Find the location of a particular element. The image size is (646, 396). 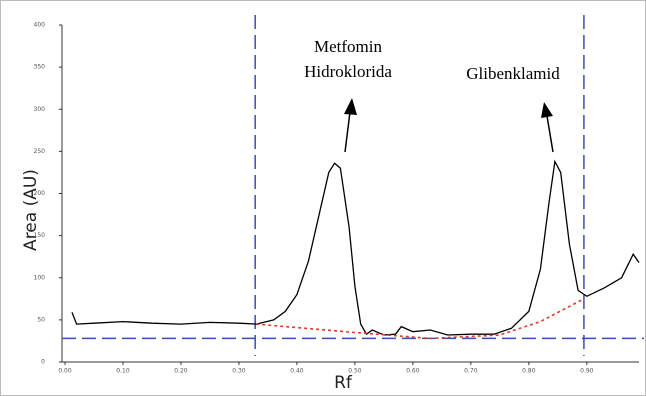

x-tick-label: 0.50 is located at coordinates (355, 371).